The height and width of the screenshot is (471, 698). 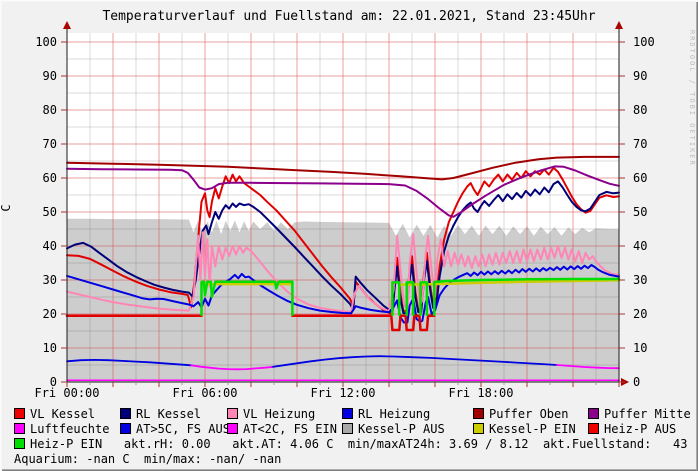 I want to click on legend-label: RL Kessel, so click(x=169, y=414).